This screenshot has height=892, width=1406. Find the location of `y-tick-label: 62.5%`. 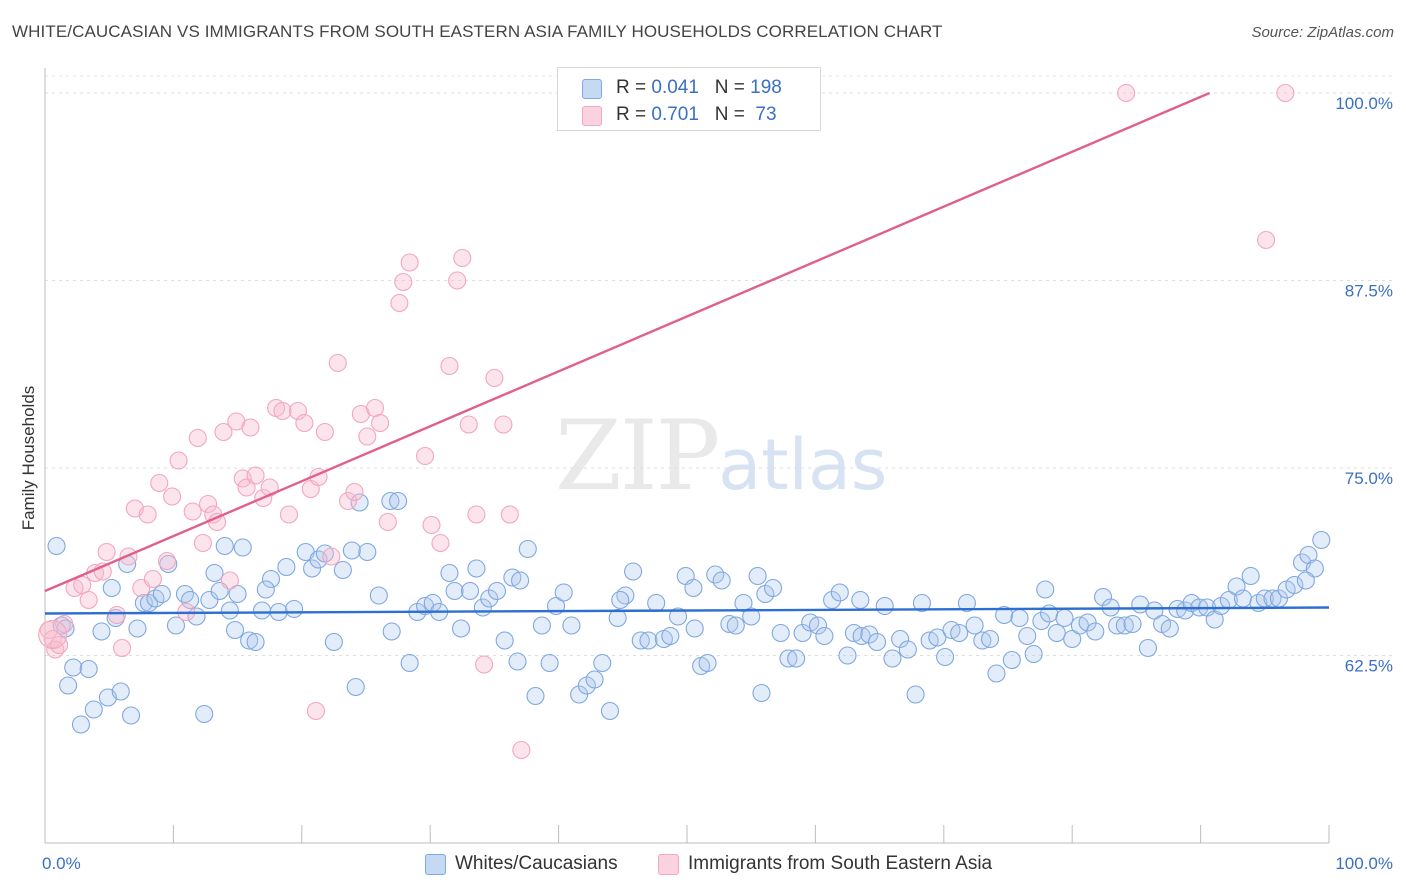

y-tick-label: 62.5% is located at coordinates (1369, 666).